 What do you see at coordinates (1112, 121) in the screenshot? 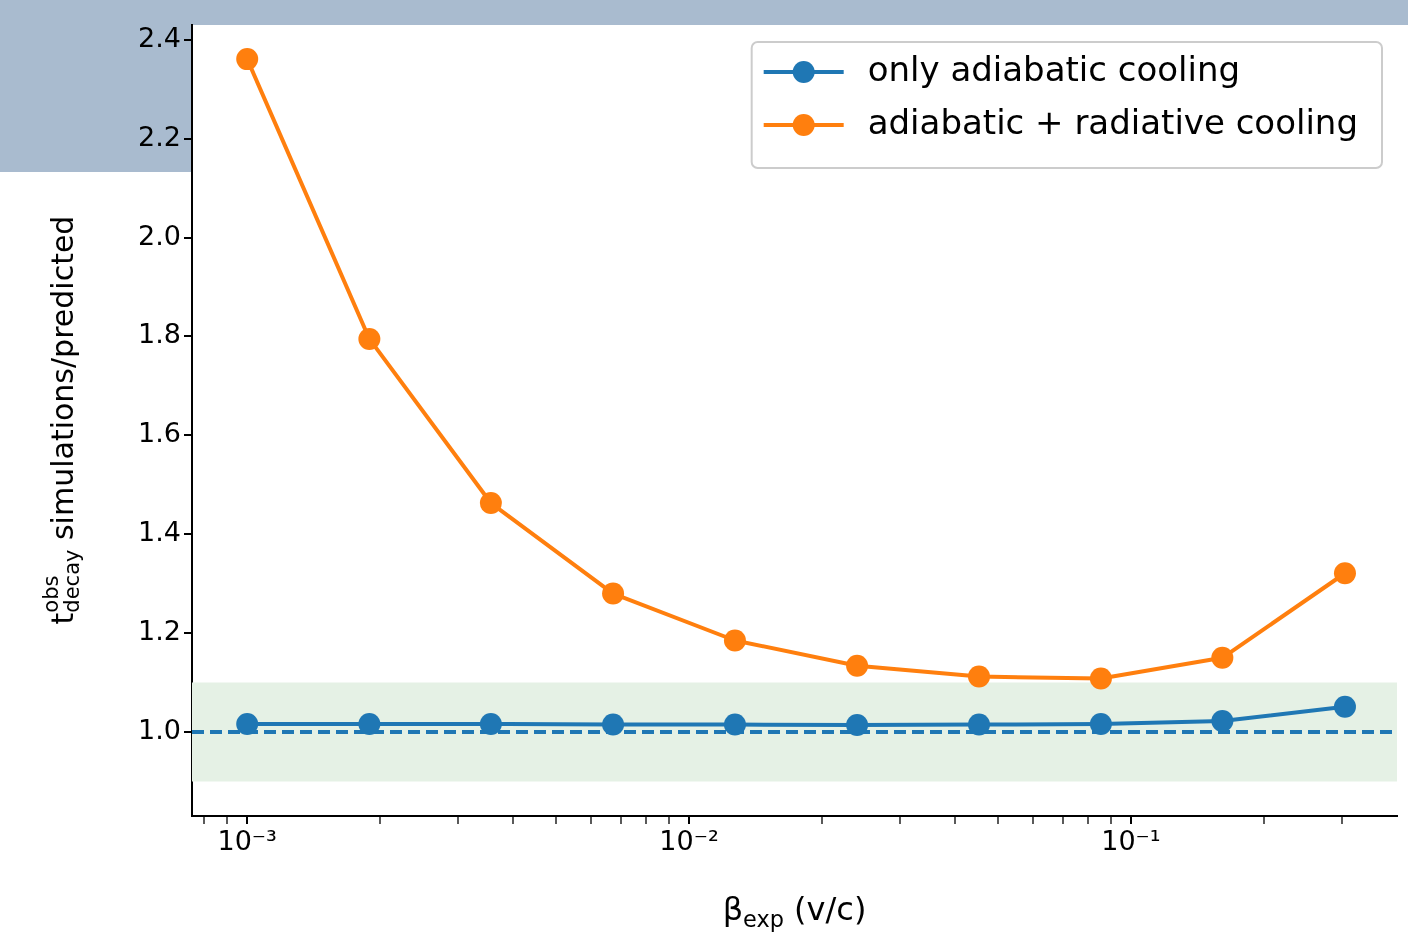
I see `legend-label: adiabatic + radiative cooling` at bounding box center [1112, 121].